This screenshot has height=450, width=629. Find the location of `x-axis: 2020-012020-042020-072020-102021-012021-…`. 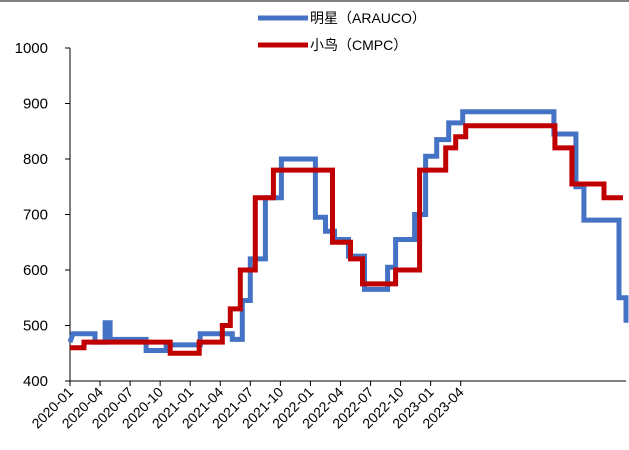

x-axis: 2020-012020-042020-072020-102021-012021-… is located at coordinates (327, 405).